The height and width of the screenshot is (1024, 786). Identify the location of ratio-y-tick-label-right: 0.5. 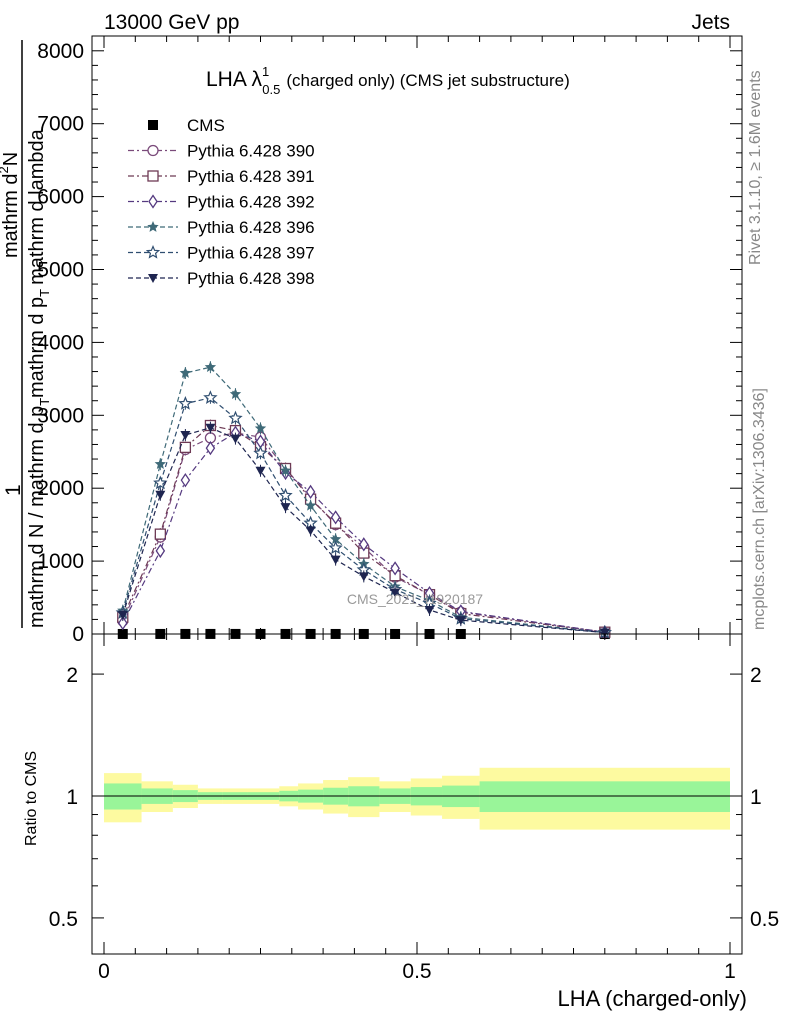
(764, 919).